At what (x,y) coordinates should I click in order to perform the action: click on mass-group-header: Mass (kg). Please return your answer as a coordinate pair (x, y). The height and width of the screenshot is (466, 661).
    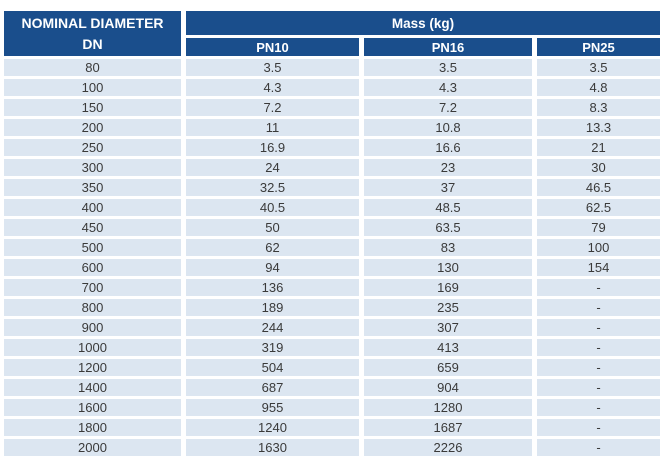
    Looking at the image, I should click on (423, 23).